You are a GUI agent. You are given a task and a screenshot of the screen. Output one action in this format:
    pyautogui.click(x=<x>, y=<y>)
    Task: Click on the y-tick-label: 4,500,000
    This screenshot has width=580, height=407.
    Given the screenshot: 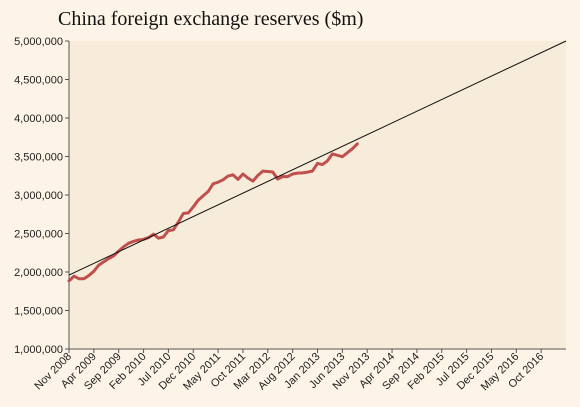 What is the action you would take?
    pyautogui.click(x=38, y=81)
    